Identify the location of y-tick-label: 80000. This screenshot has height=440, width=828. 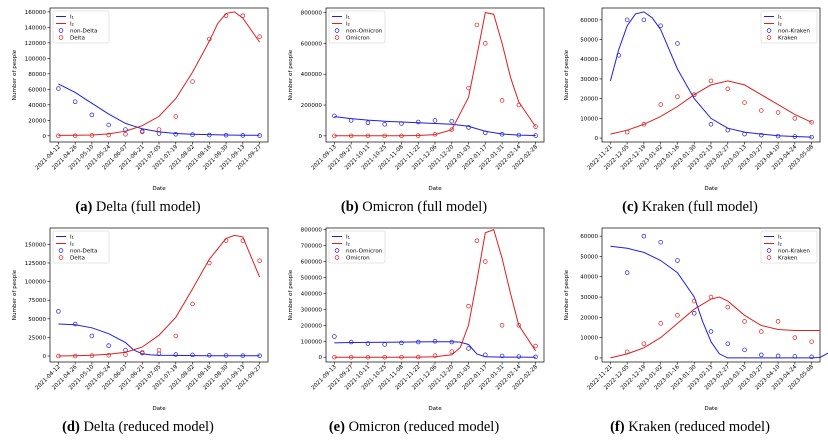
(37, 75).